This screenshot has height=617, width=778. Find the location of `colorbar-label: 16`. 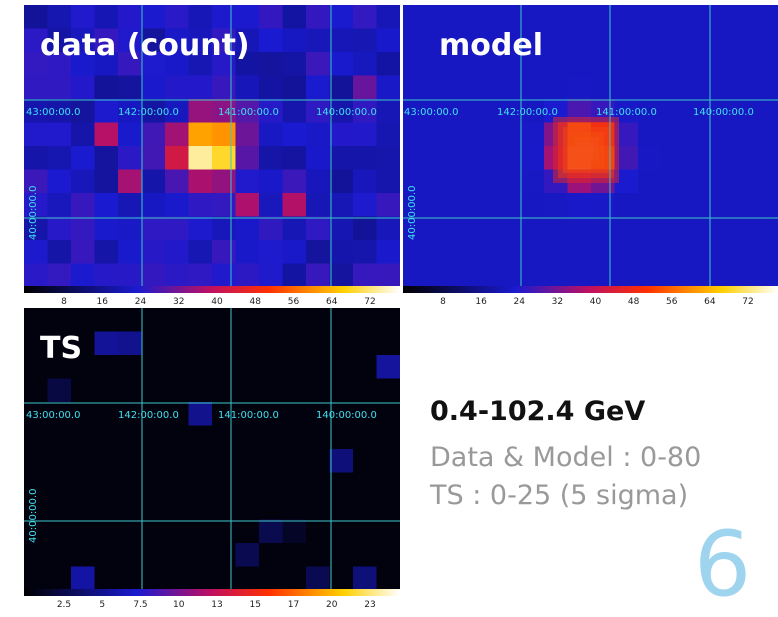

colorbar-label: 16 is located at coordinates (103, 302).